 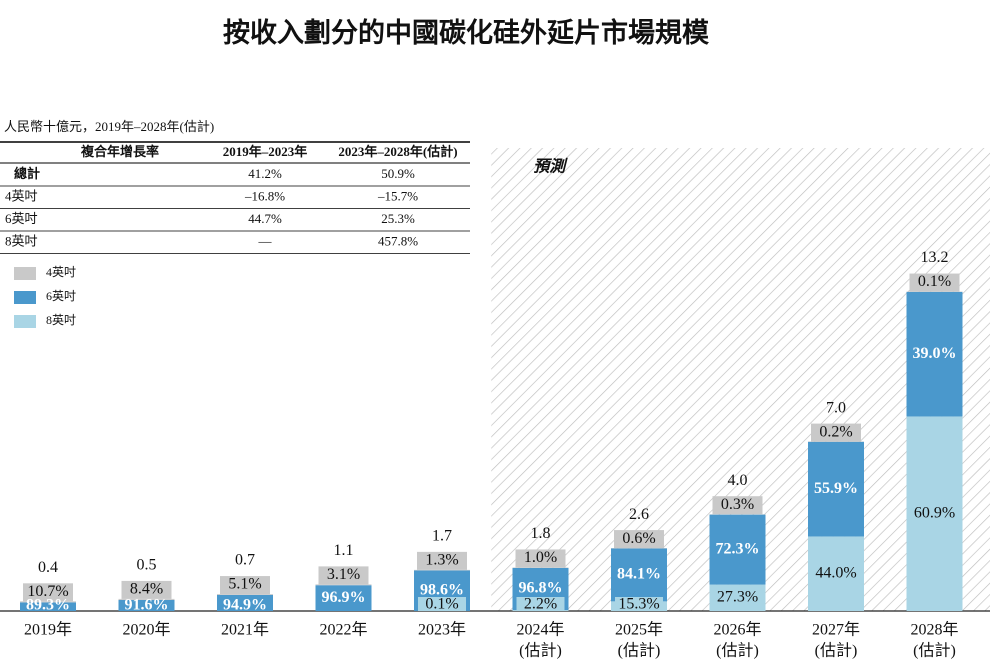 I want to click on data-label: 60.9%, so click(x=934, y=512).